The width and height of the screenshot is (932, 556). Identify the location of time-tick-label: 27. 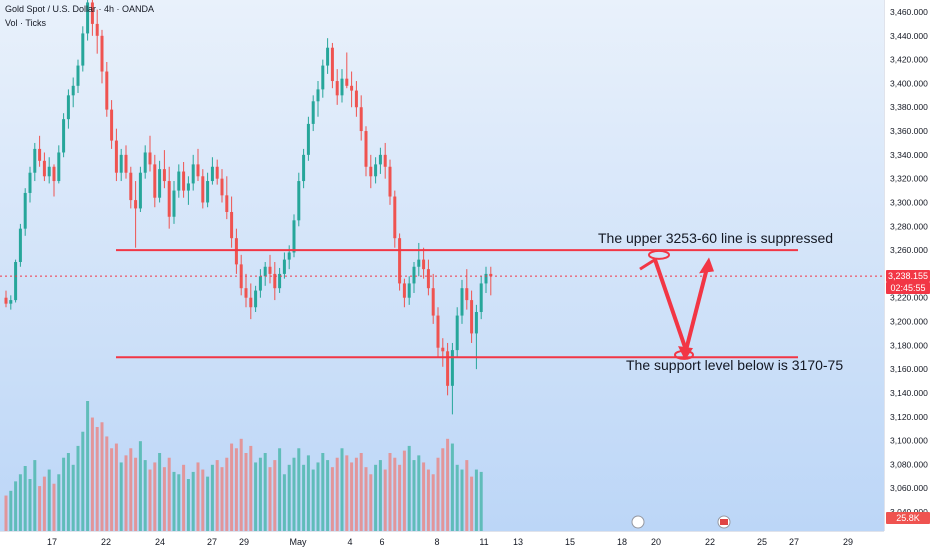
(794, 542).